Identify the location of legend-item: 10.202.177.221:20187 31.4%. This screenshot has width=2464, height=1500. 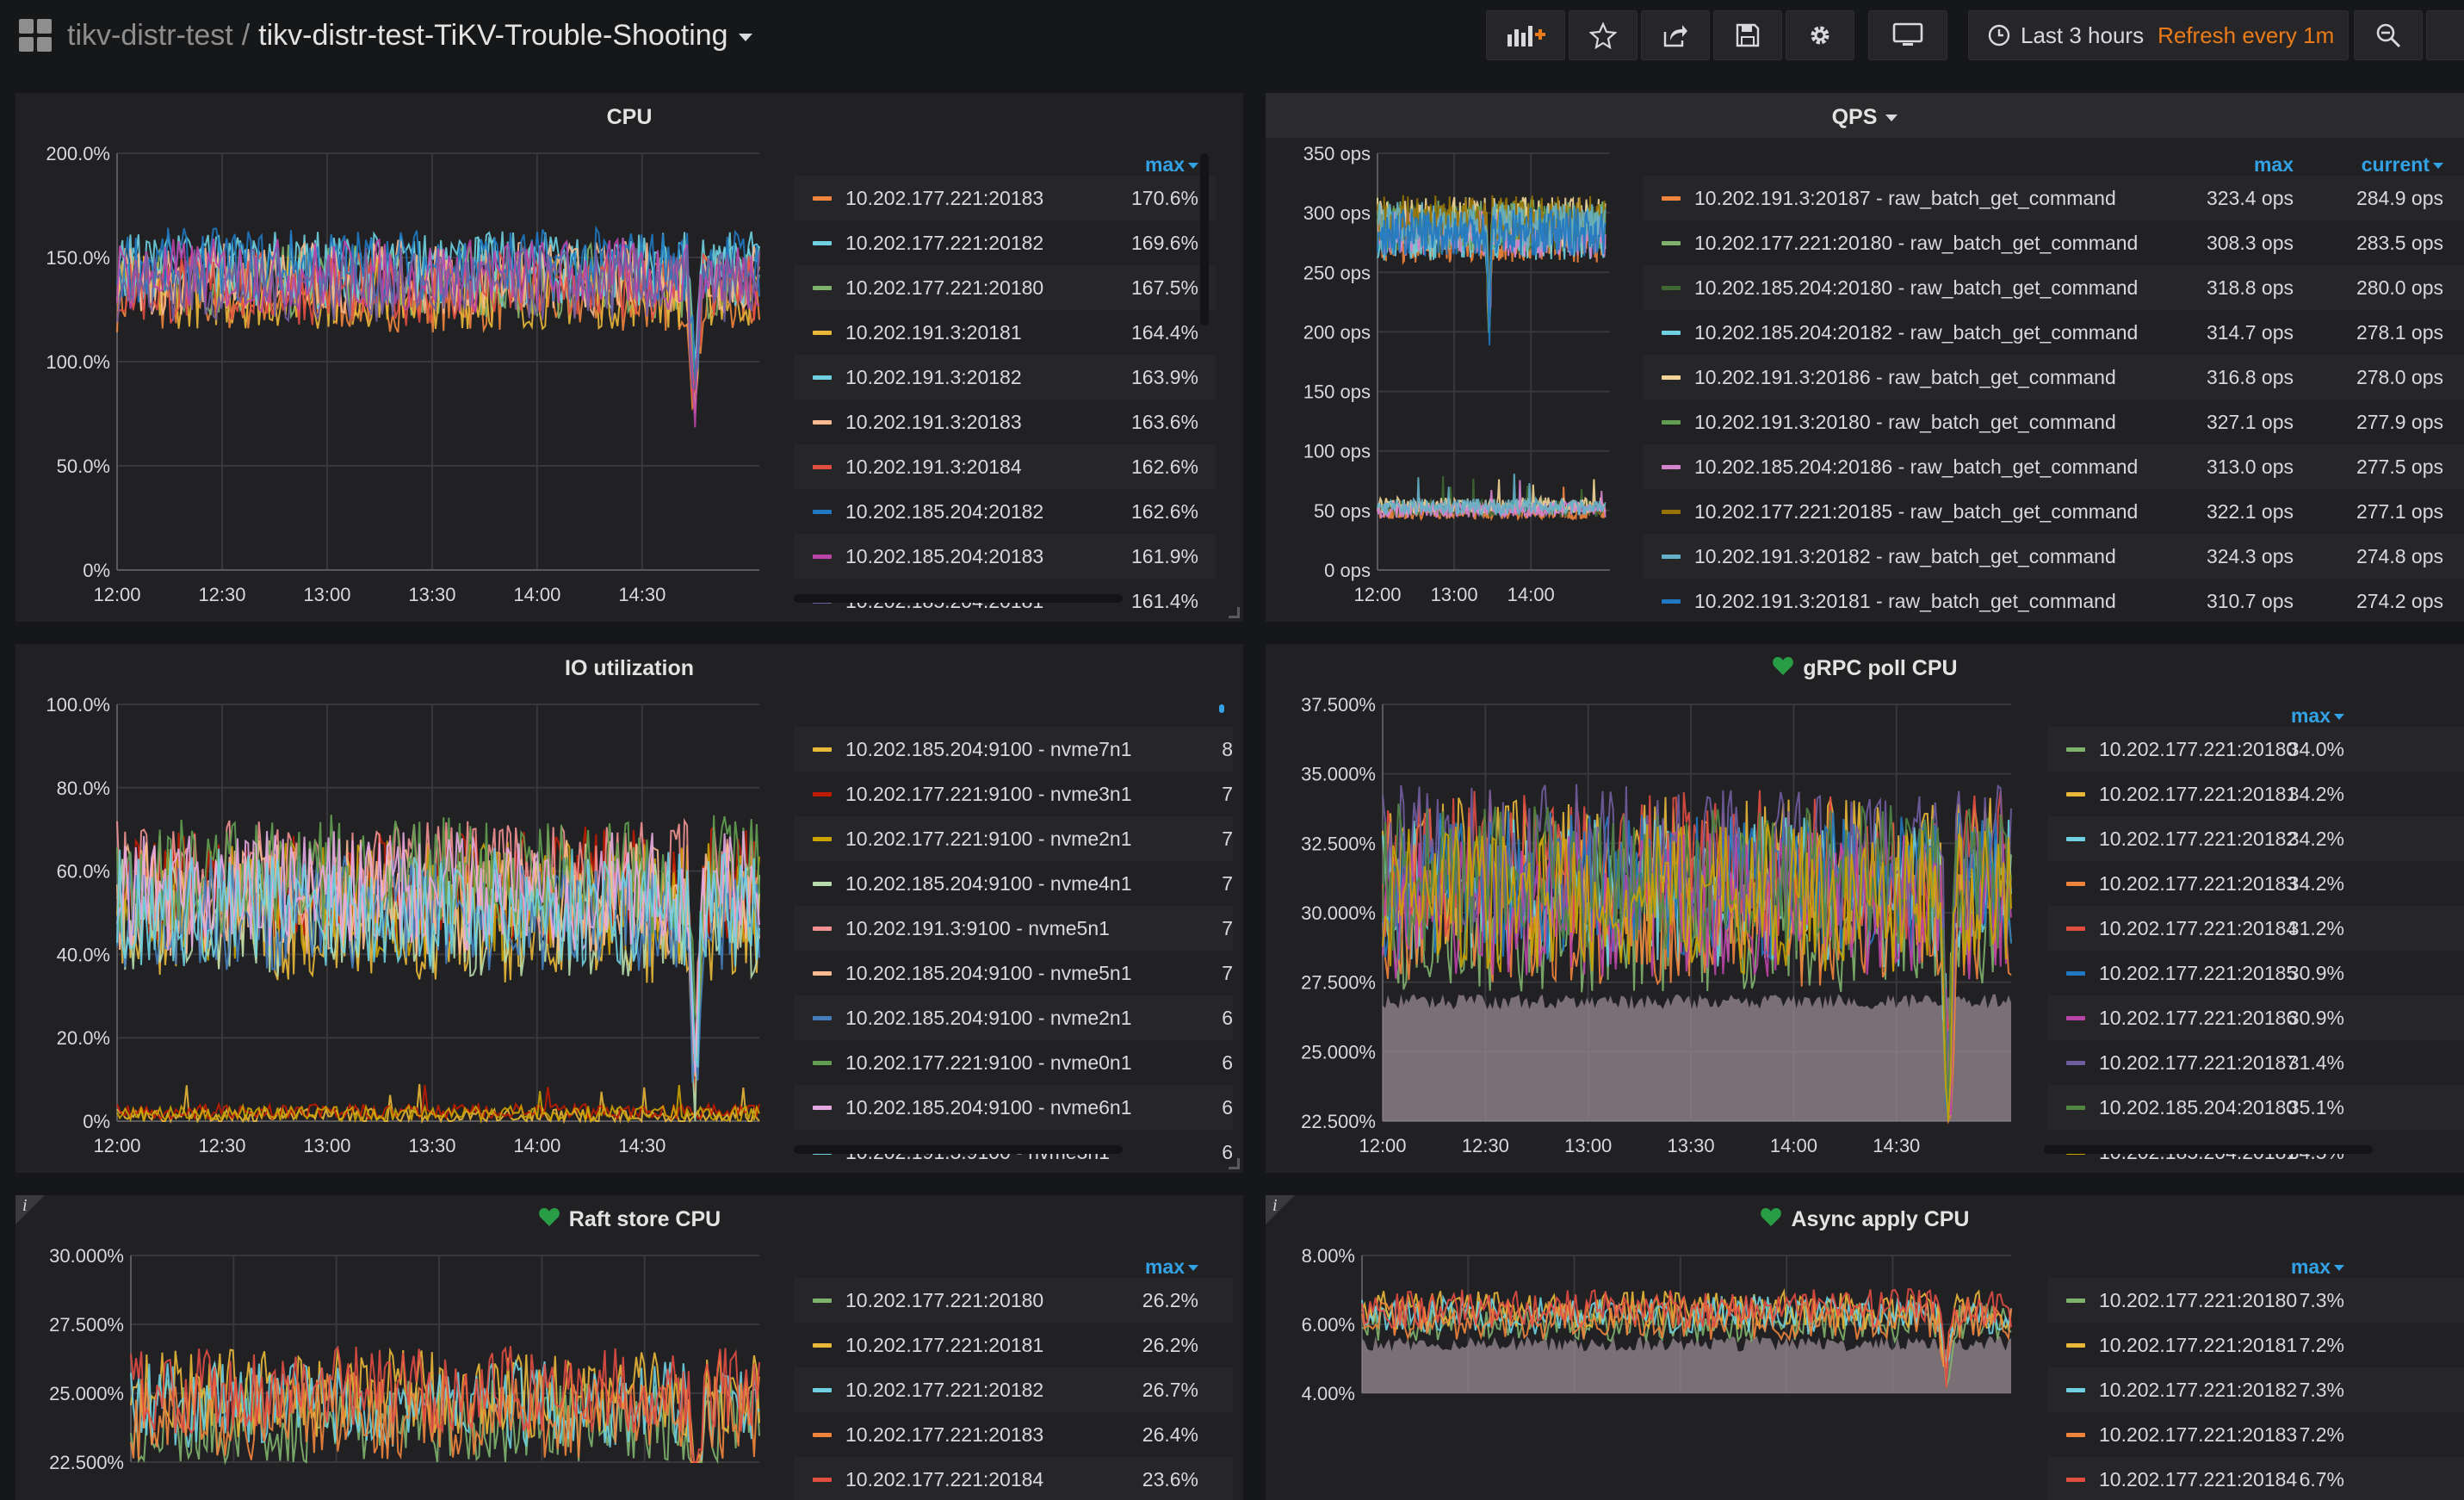
(2255, 1062).